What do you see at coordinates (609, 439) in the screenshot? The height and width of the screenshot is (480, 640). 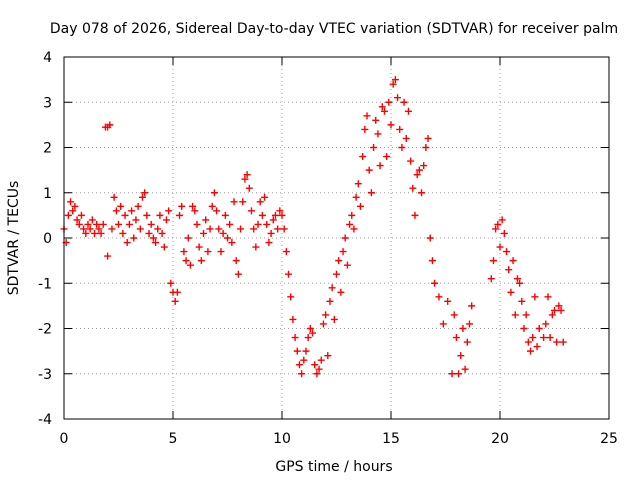 I see `x-tick-label: 25` at bounding box center [609, 439].